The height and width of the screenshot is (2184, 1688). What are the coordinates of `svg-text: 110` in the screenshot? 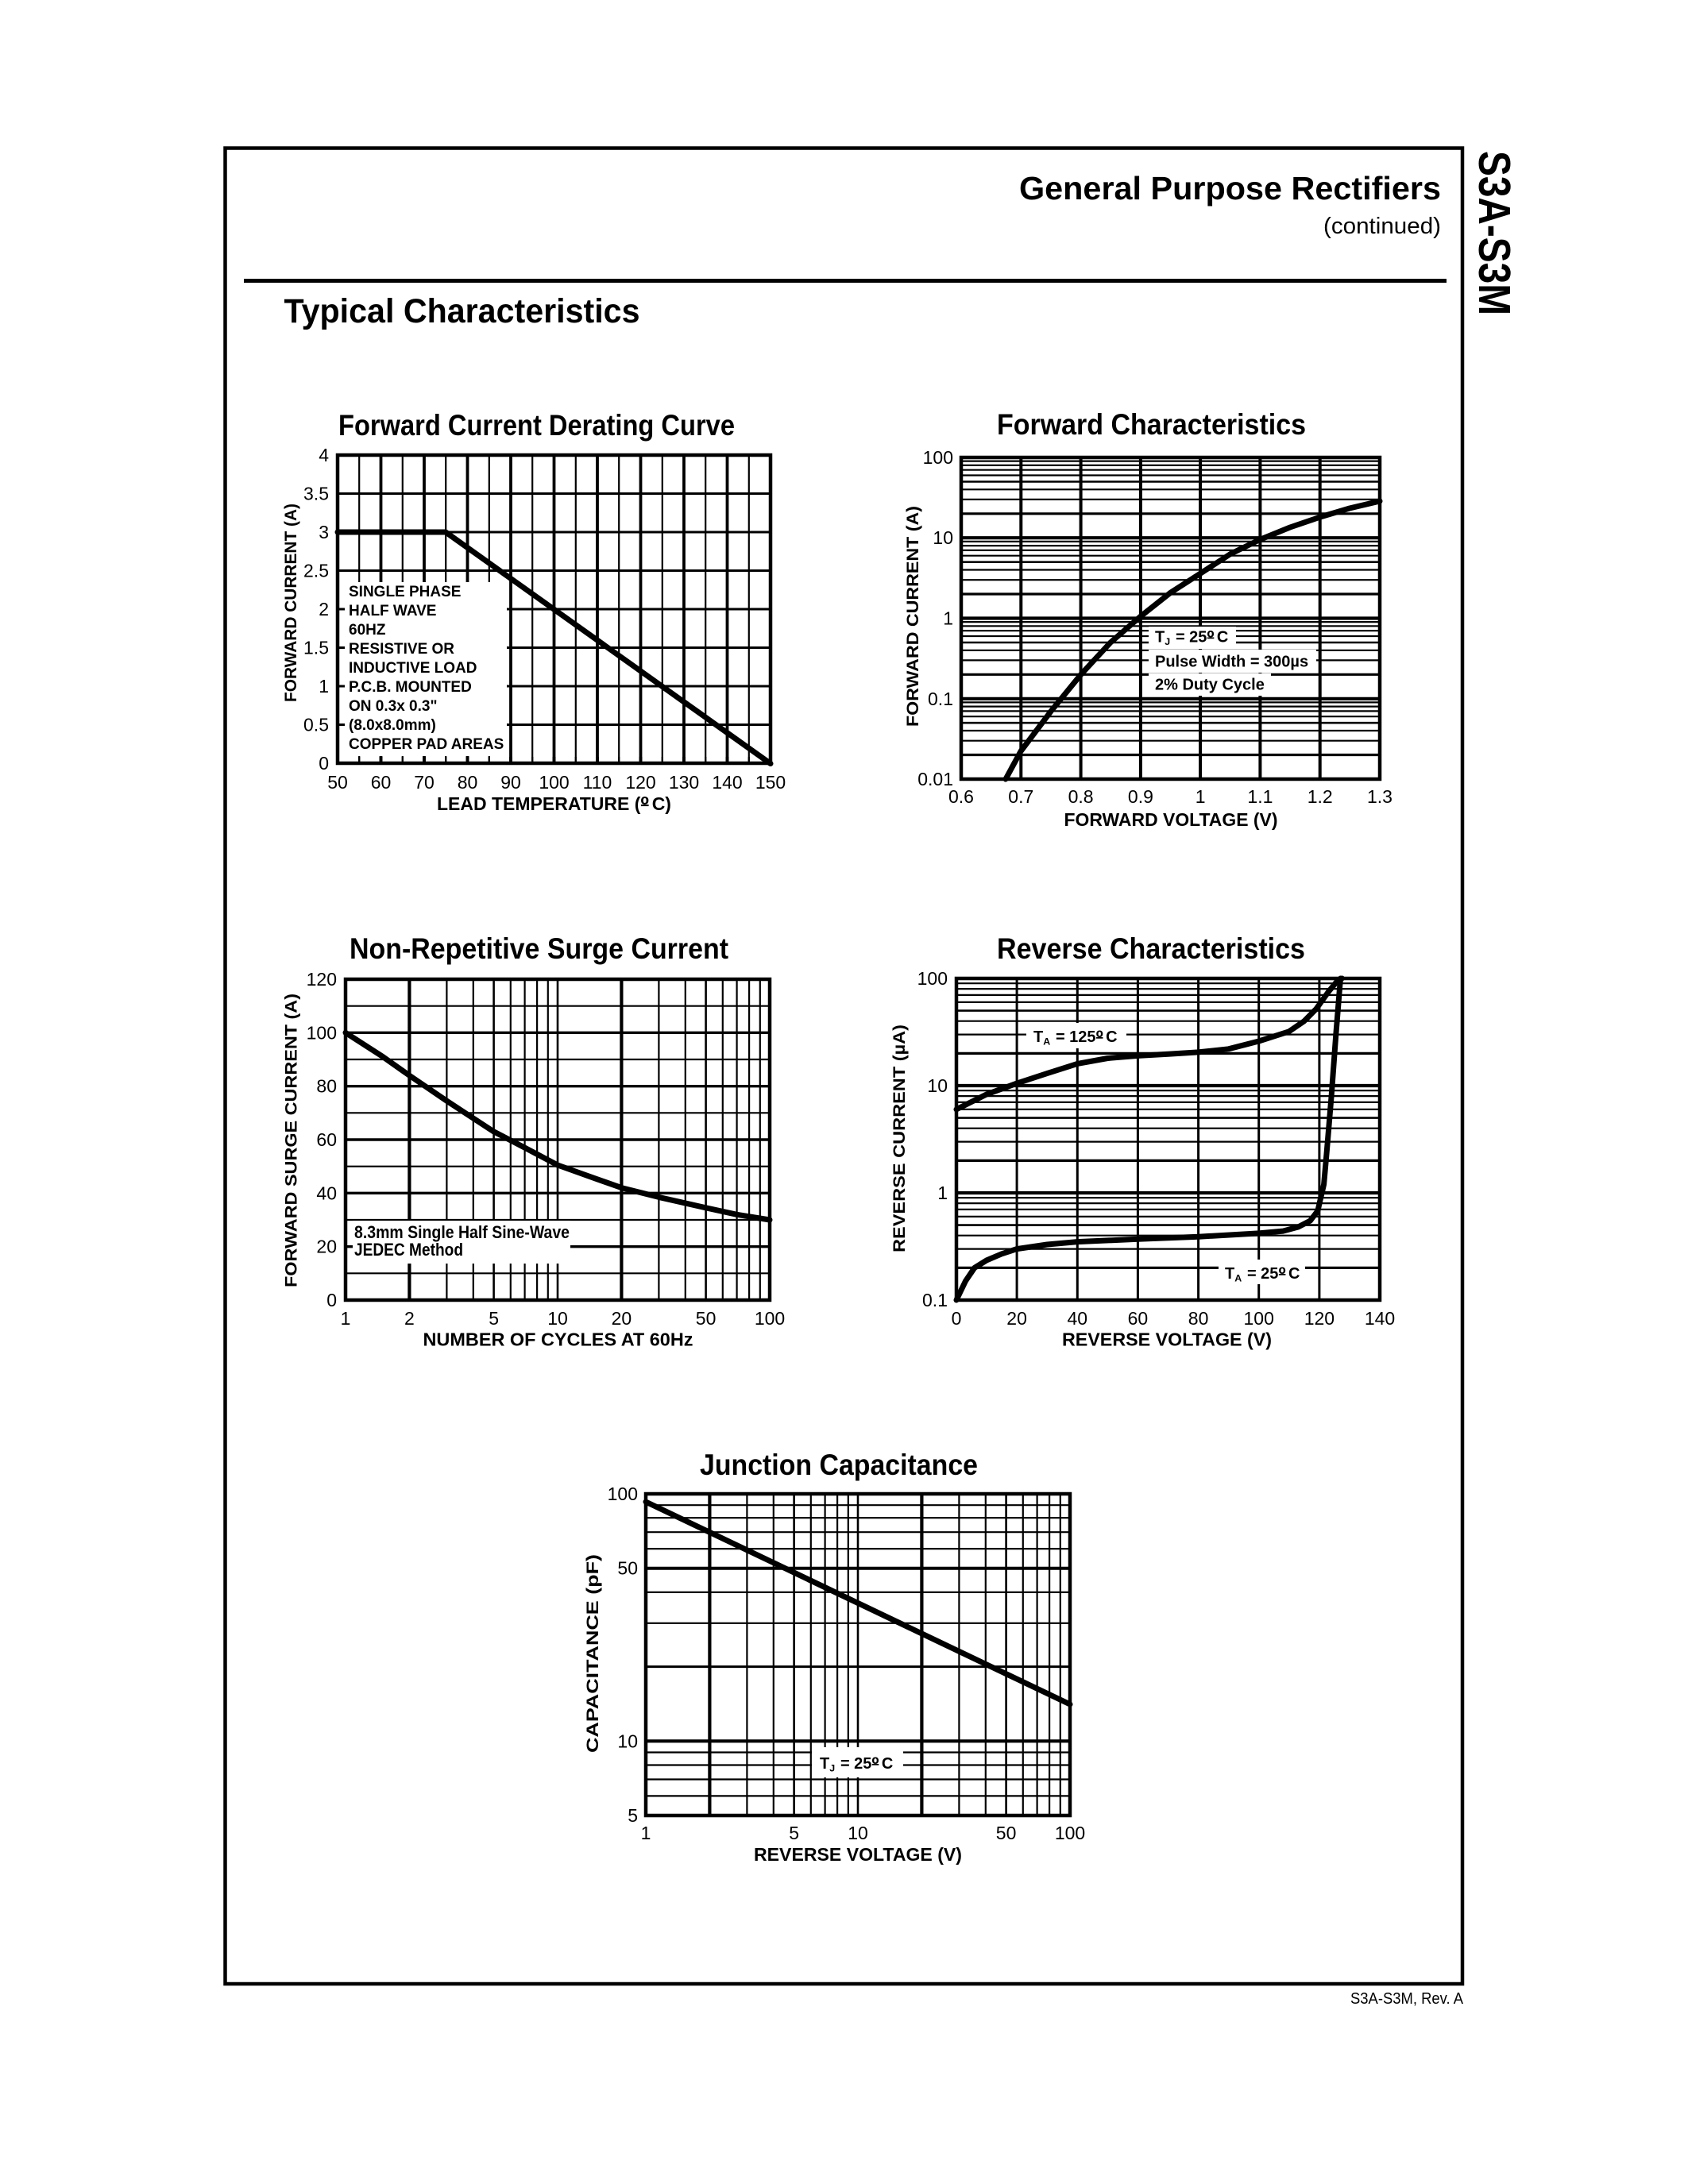 It's located at (597, 782).